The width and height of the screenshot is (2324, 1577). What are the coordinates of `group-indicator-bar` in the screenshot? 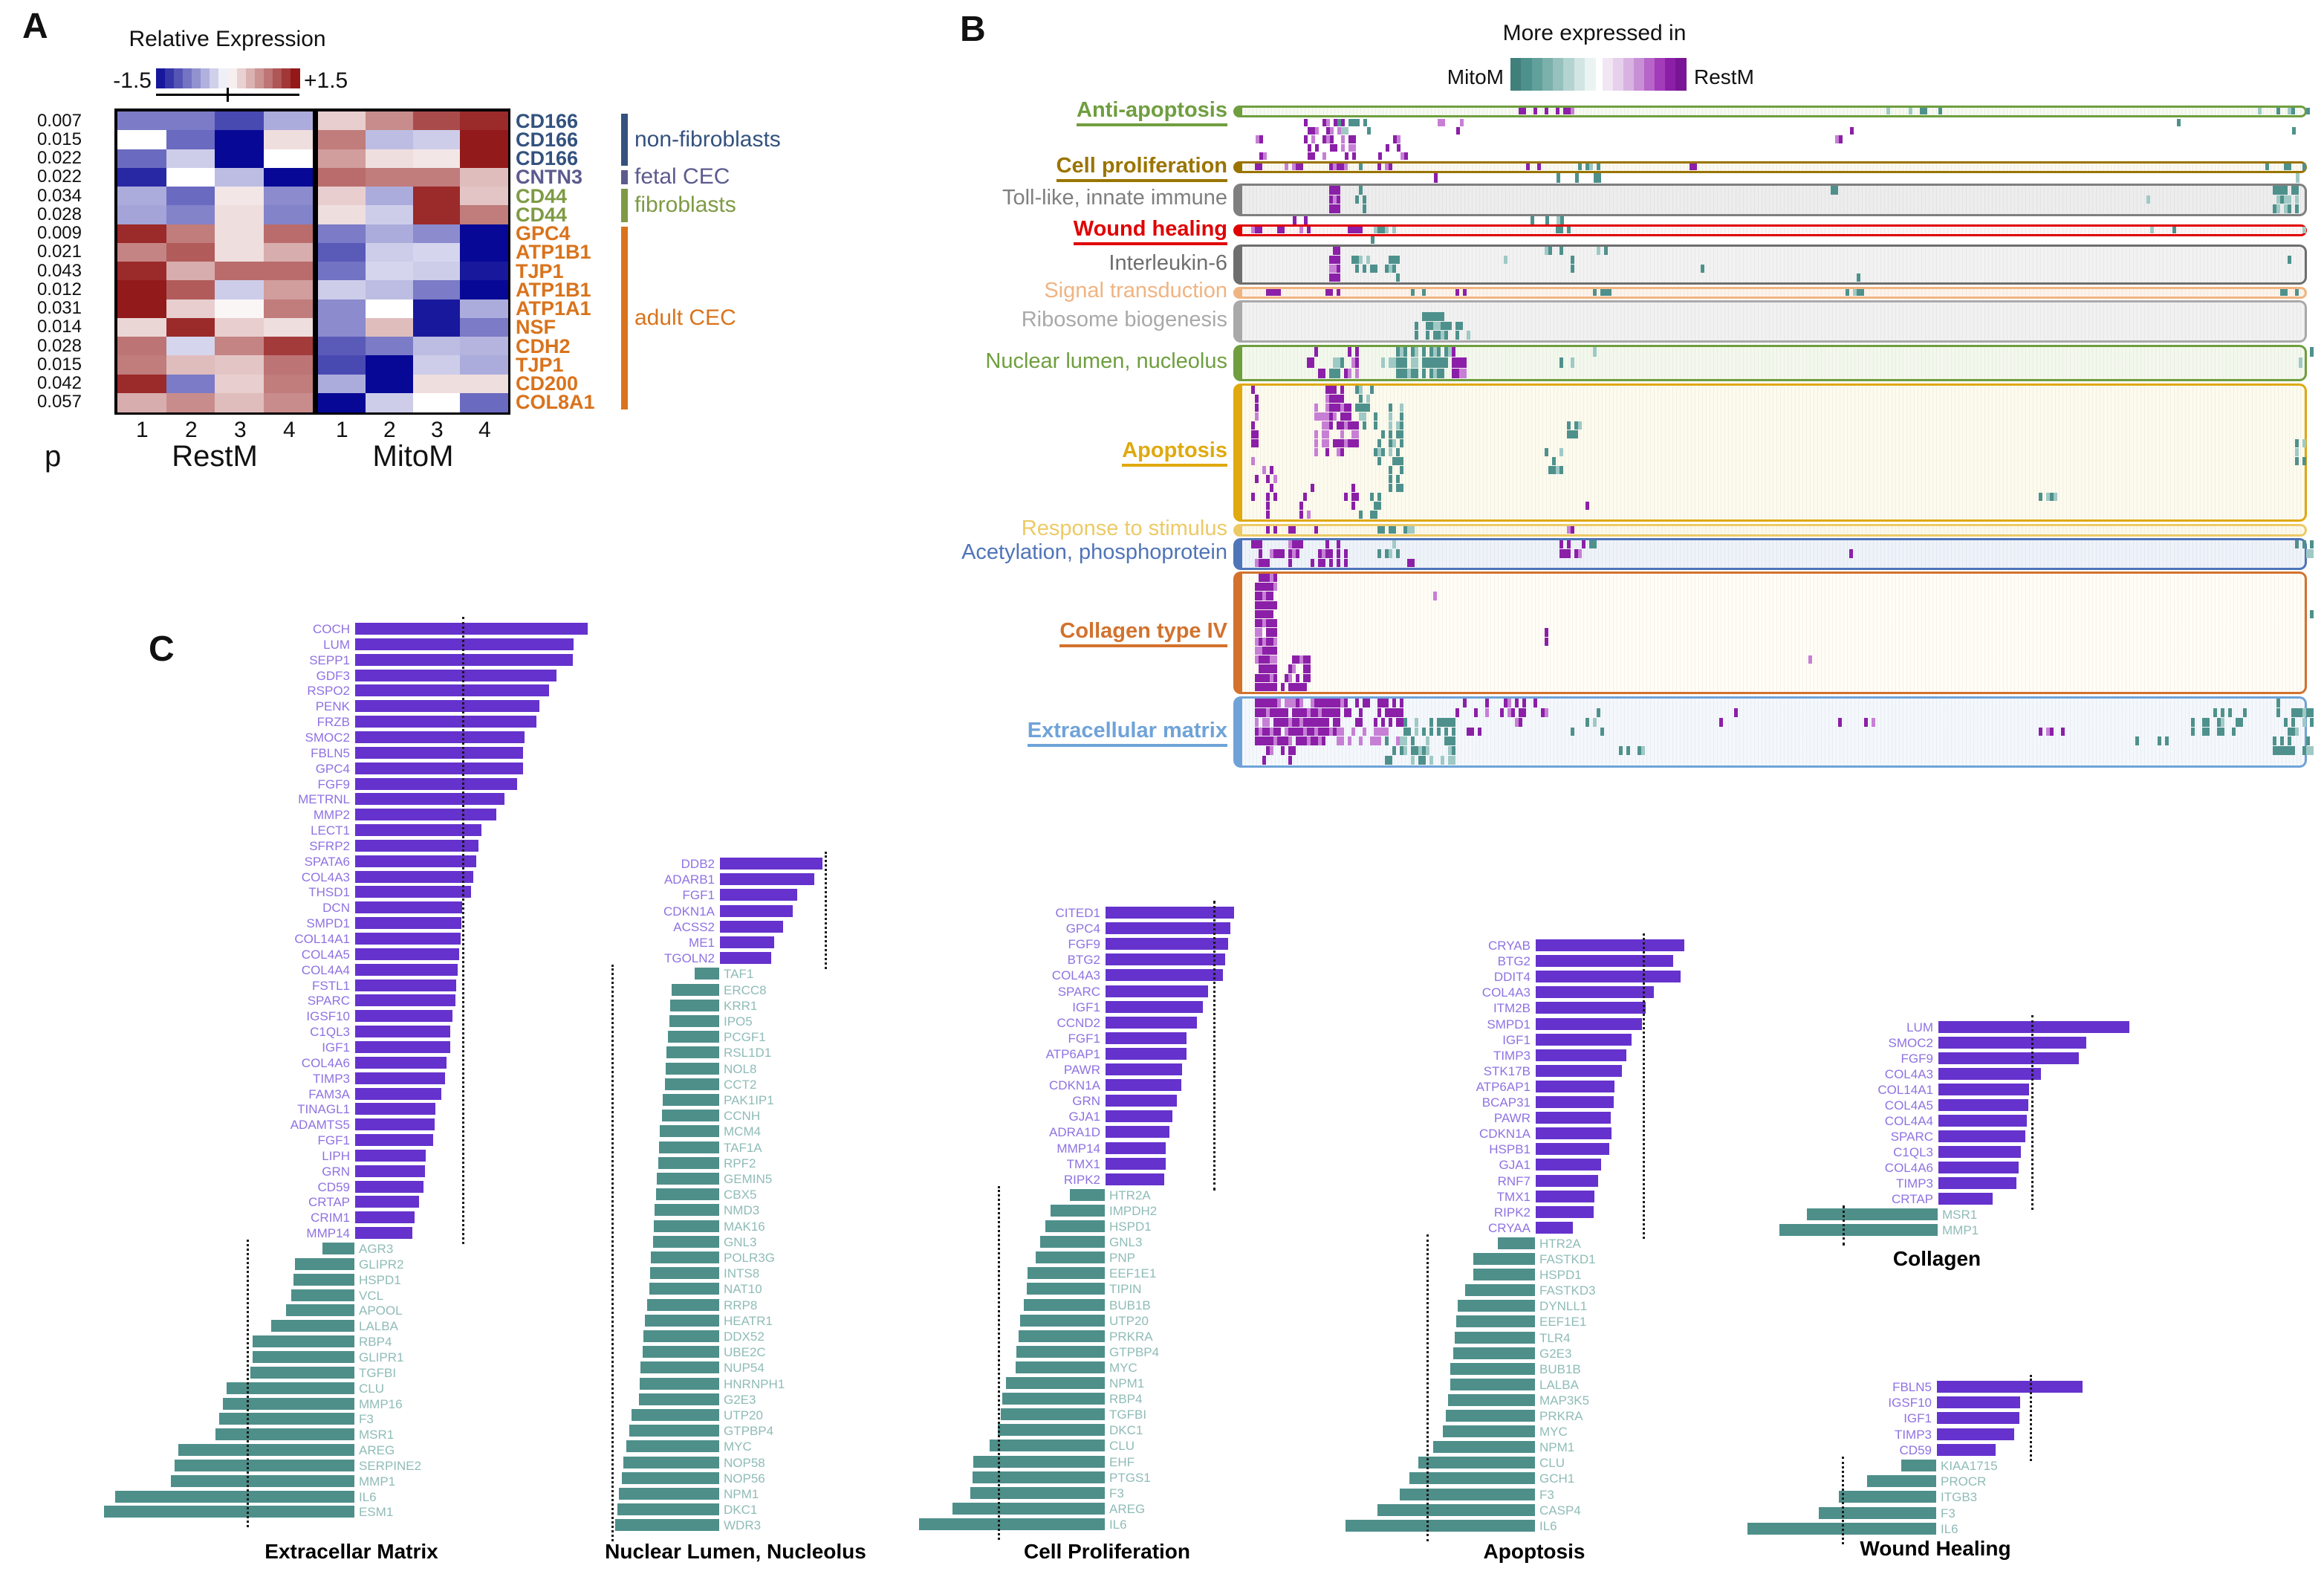 It's located at (624, 177).